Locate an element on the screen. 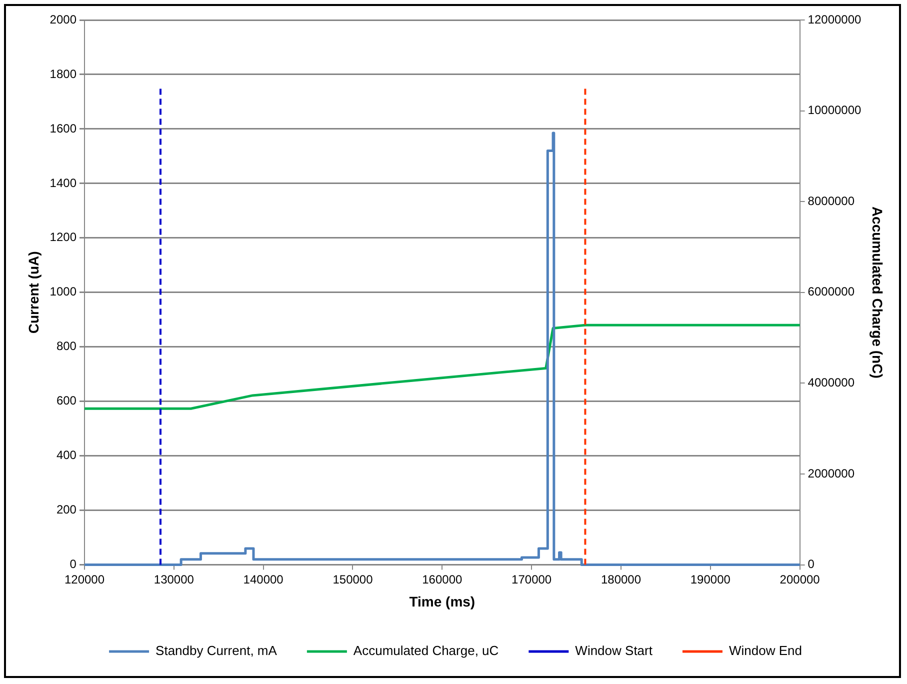 This screenshot has width=907, height=684. x-tick-label: 140000 is located at coordinates (263, 579).